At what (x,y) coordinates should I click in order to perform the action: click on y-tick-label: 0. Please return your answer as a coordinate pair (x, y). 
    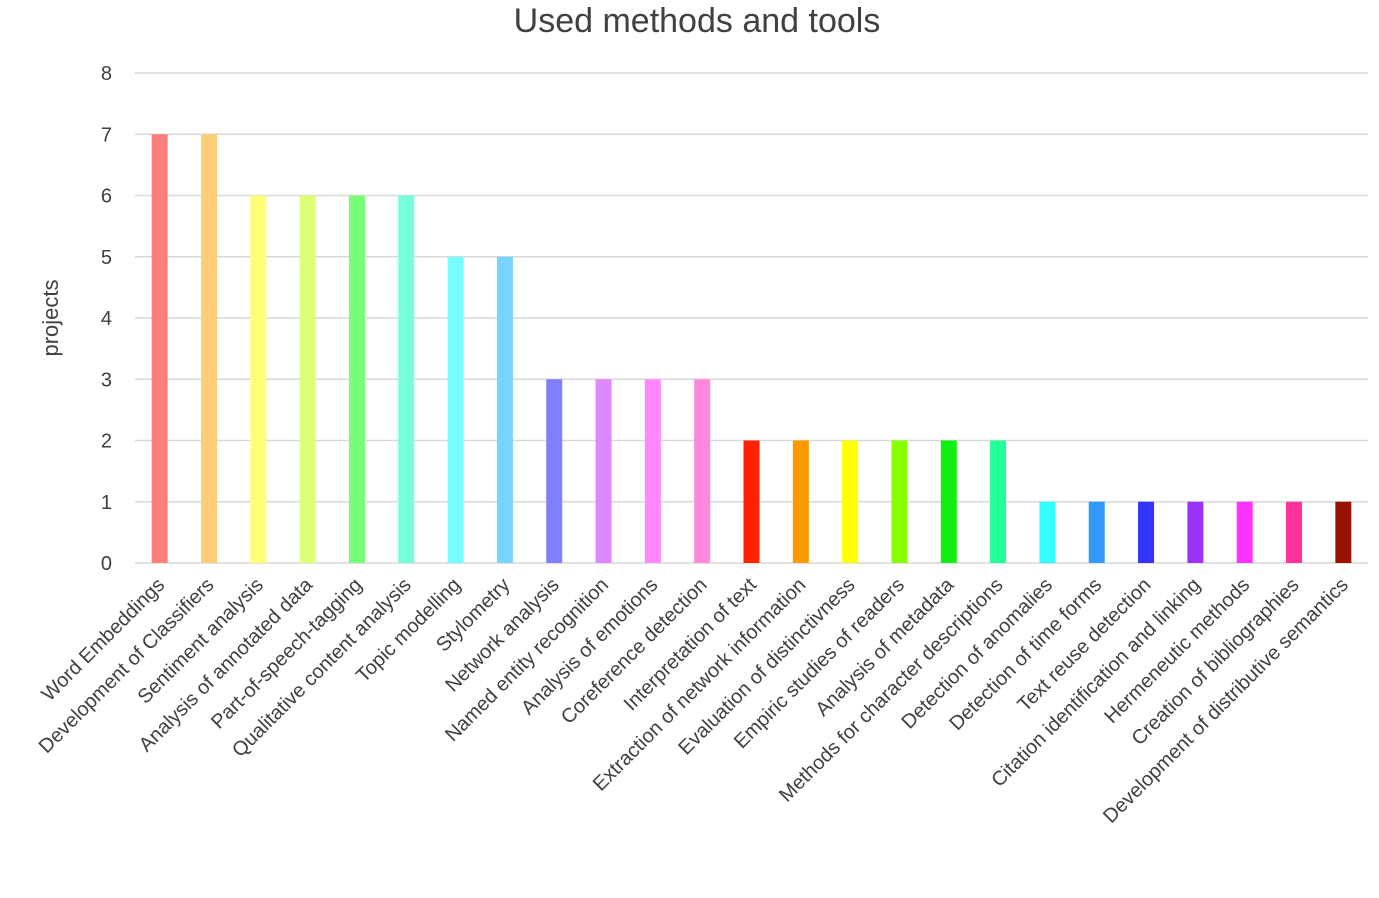
    Looking at the image, I should click on (106, 564).